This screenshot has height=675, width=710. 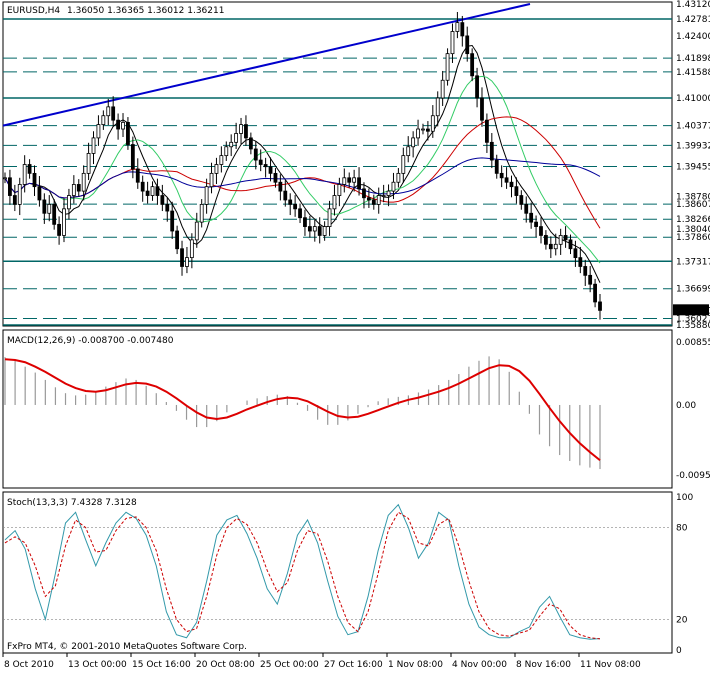 What do you see at coordinates (693, 127) in the screenshot?
I see `price-label: 1.40377` at bounding box center [693, 127].